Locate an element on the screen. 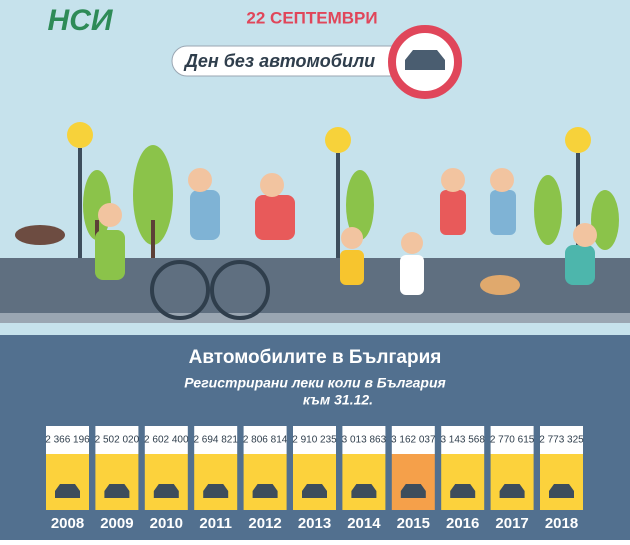 The width and height of the screenshot is (630, 545). x-tick-label: 2008 is located at coordinates (67, 523).